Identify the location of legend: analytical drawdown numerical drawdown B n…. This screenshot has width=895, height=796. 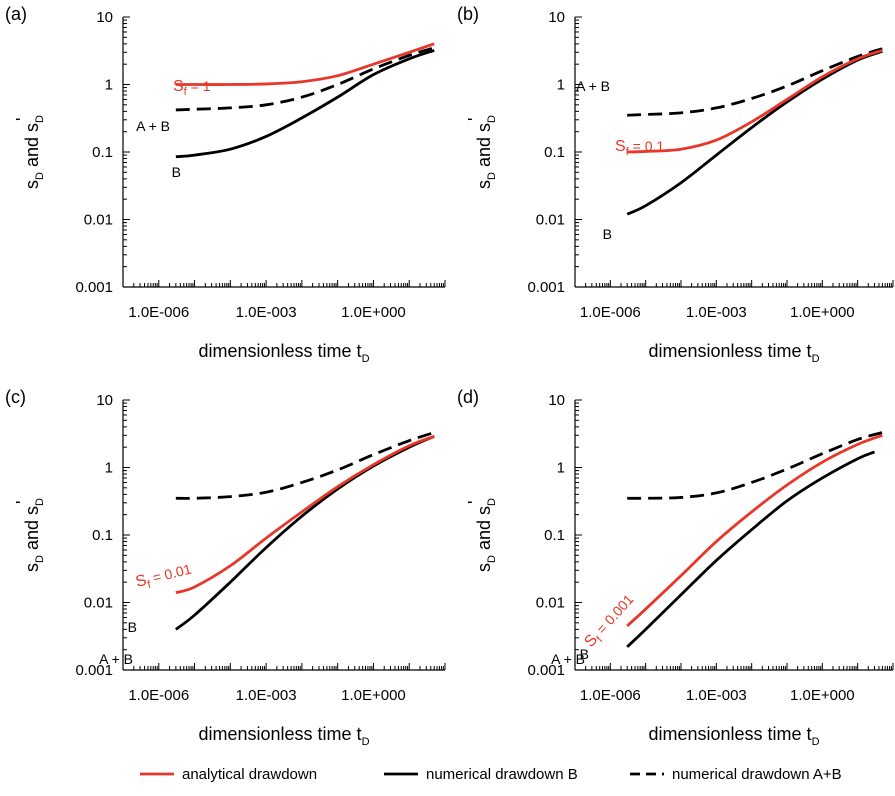
(491, 774).